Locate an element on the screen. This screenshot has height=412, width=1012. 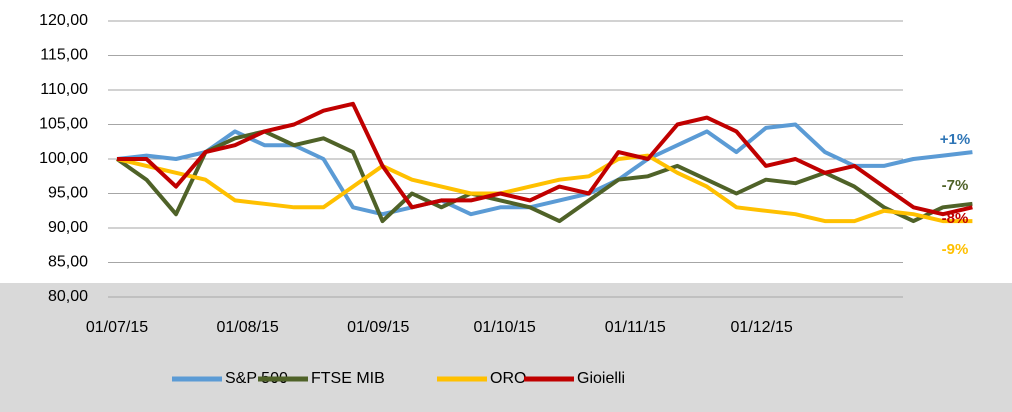
annotation: -8% is located at coordinates (955, 218).